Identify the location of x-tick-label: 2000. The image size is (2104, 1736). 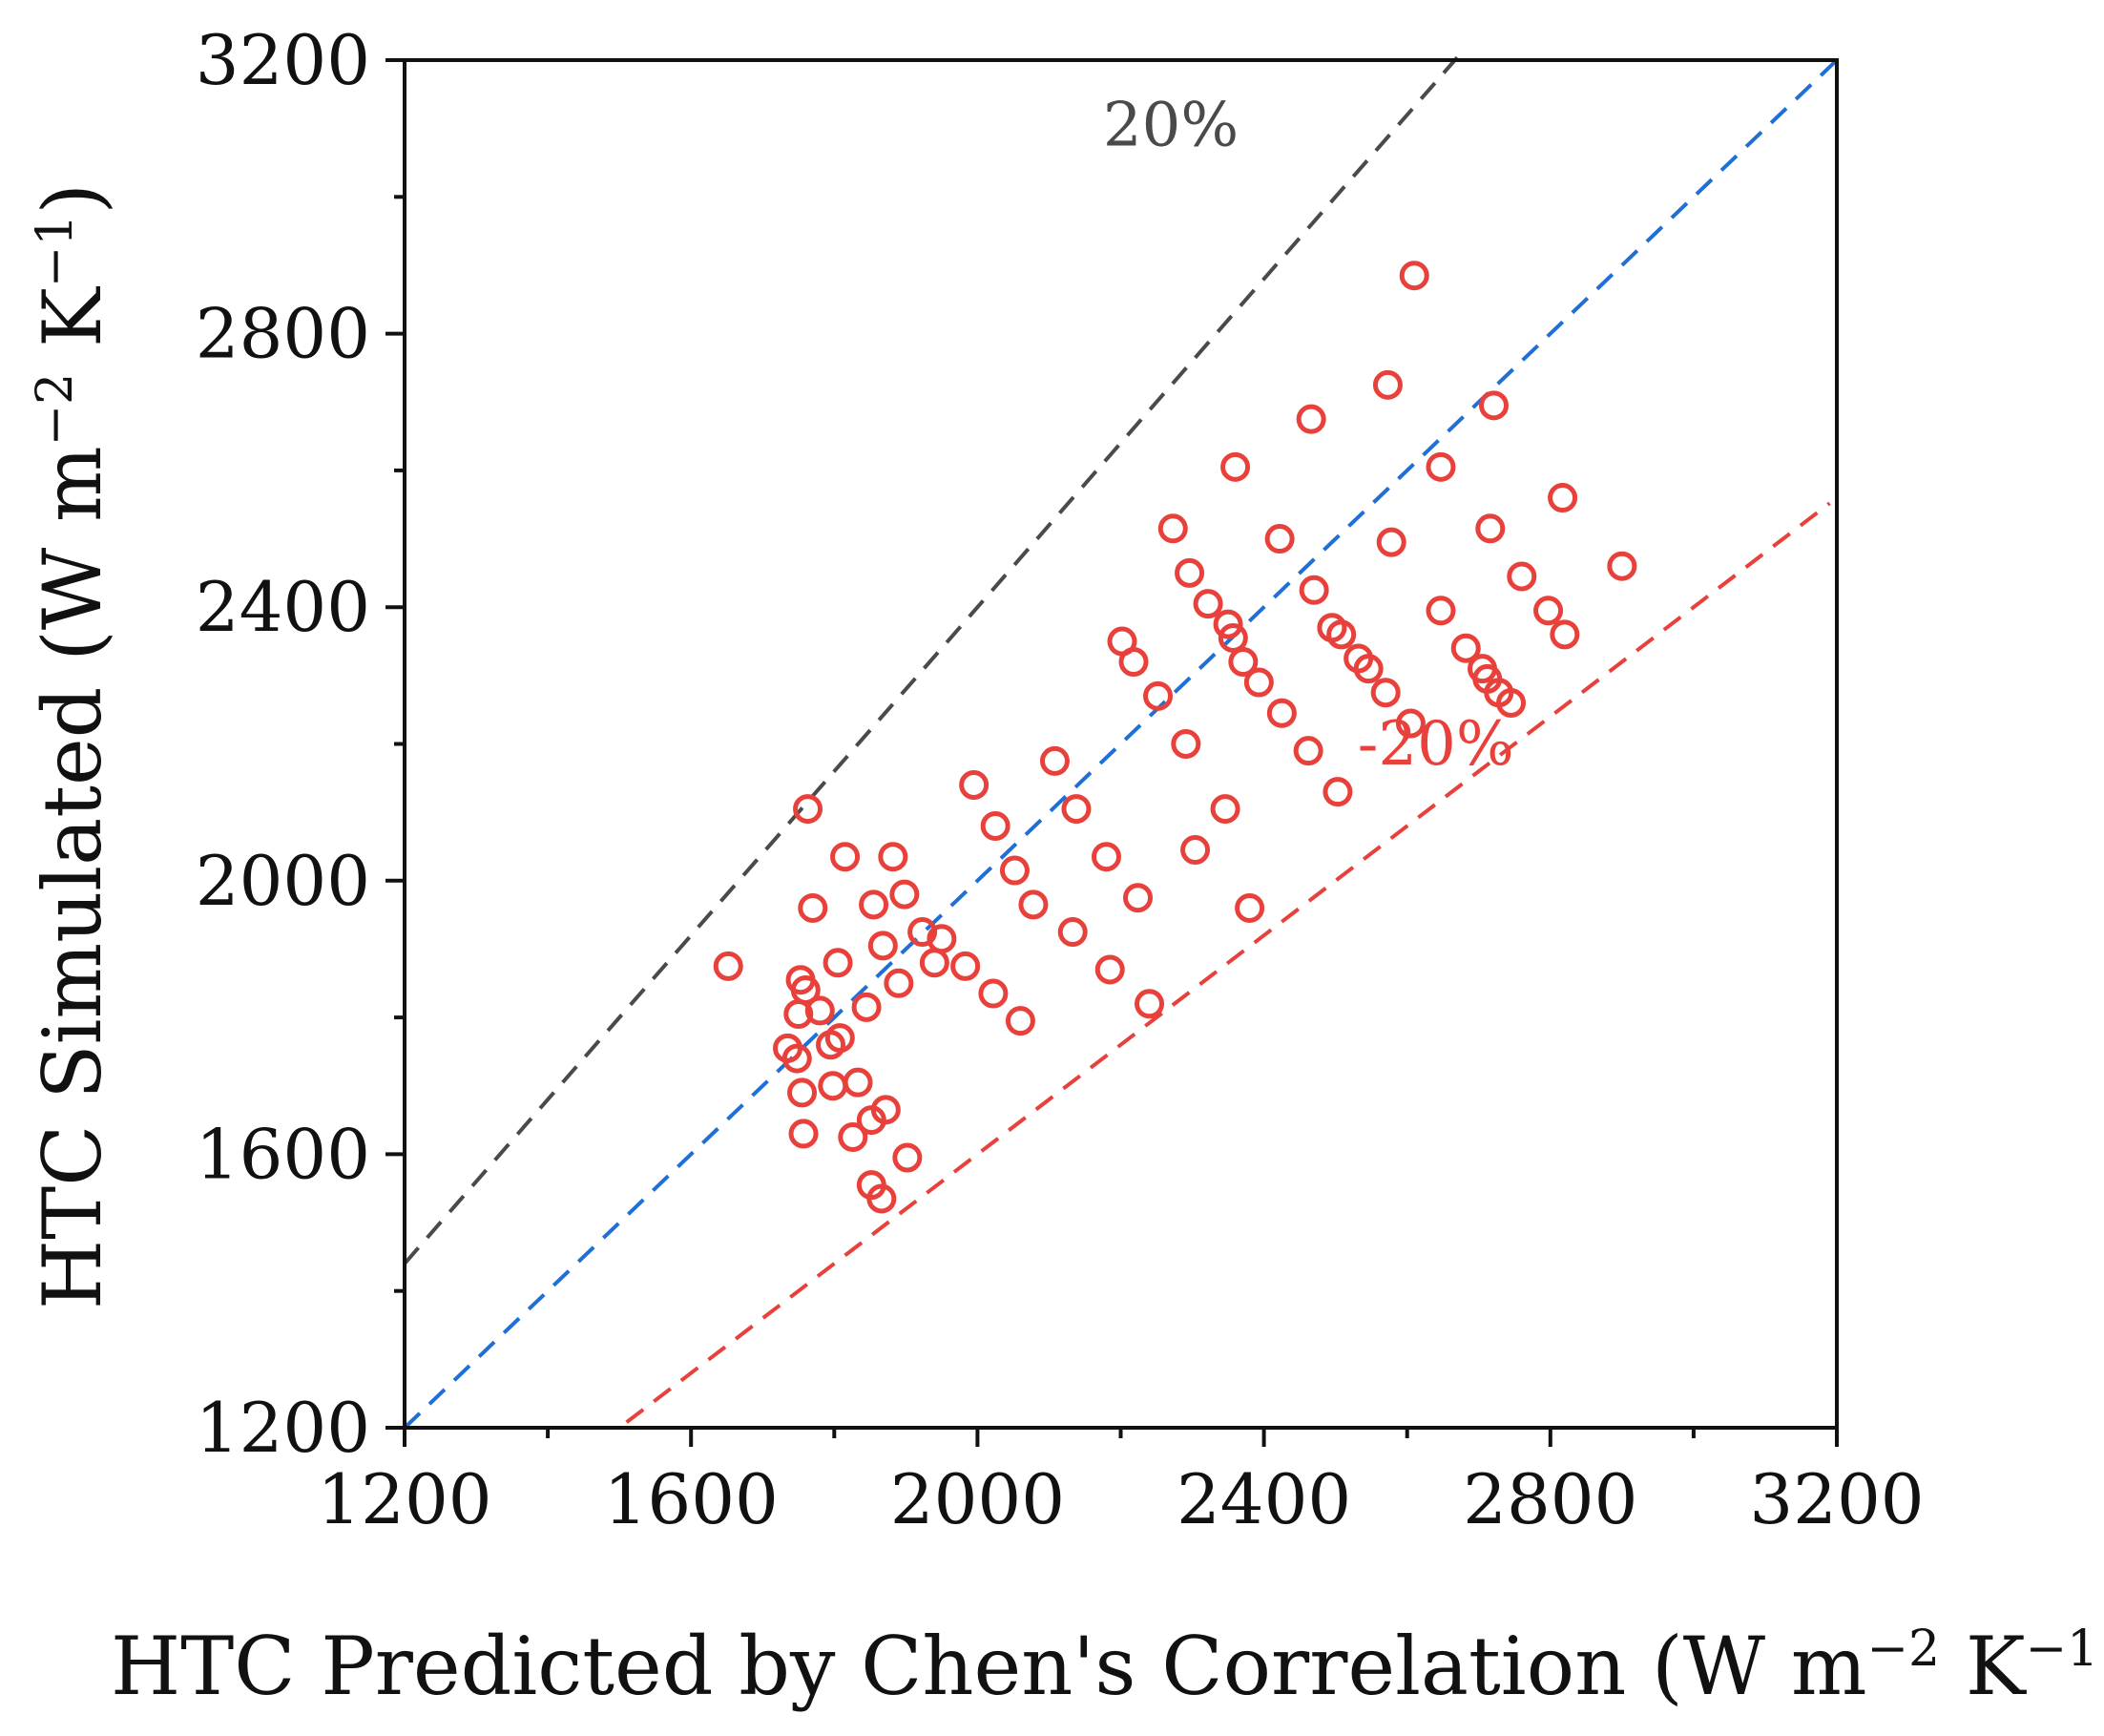
(978, 1499).